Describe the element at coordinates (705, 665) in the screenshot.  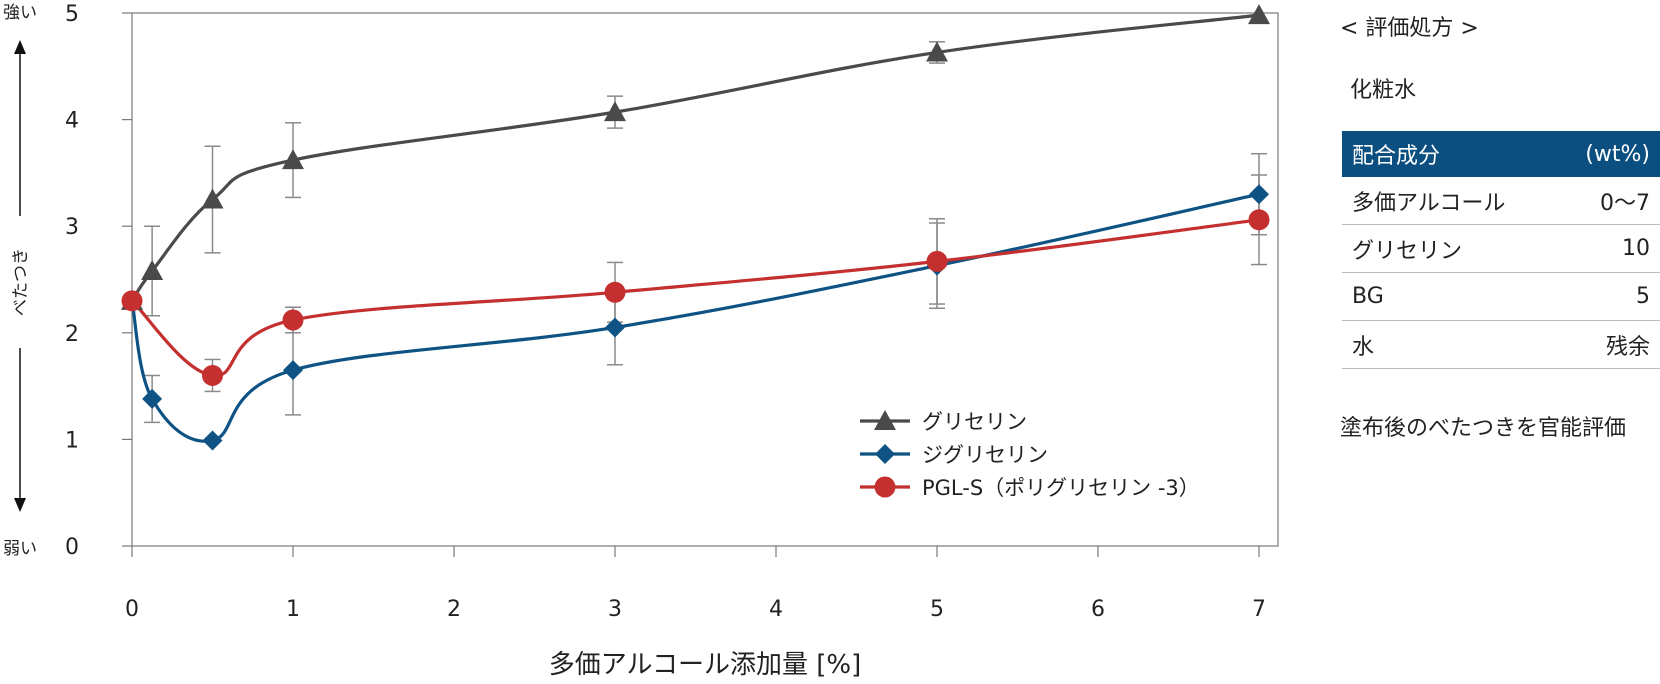
I see `x-axis-label: 多価アルコール添加量 [%]` at that location.